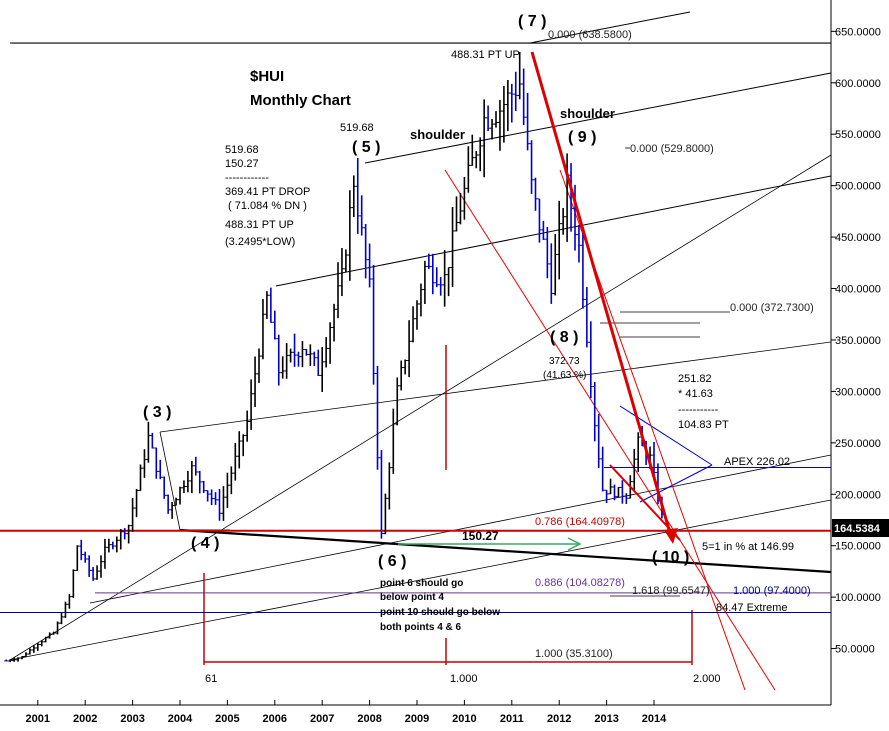 This screenshot has height=731, width=889. What do you see at coordinates (259, 225) in the screenshot?
I see `drop-line-6: 488.31 PT UP` at bounding box center [259, 225].